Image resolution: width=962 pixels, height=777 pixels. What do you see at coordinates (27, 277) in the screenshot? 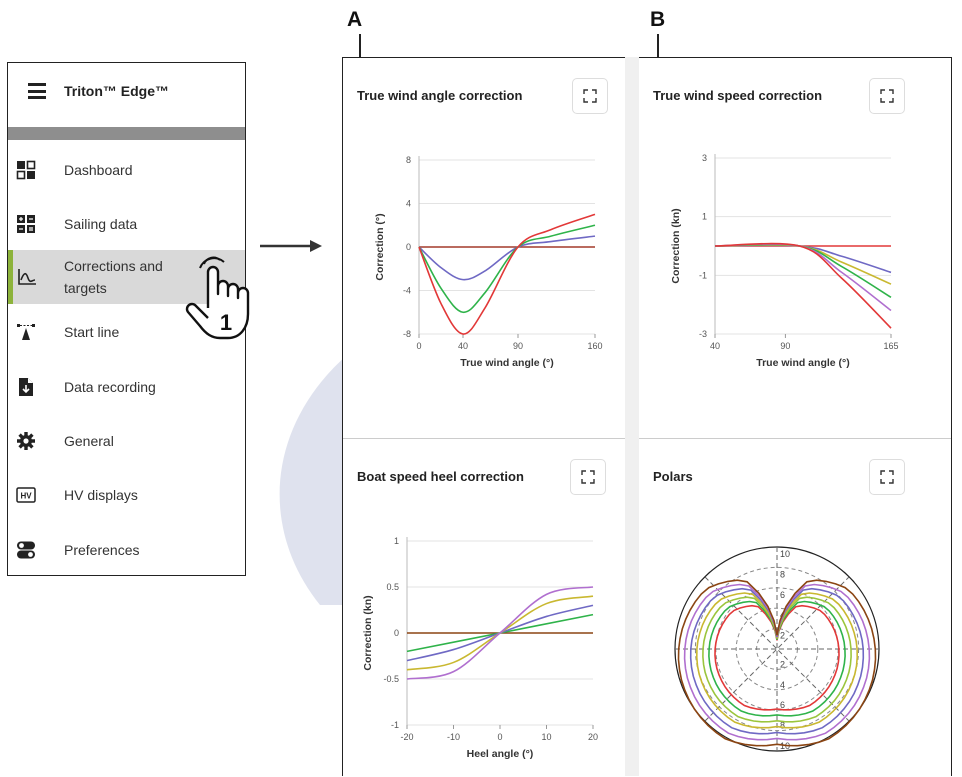
I see `corrections-icon` at bounding box center [27, 277].